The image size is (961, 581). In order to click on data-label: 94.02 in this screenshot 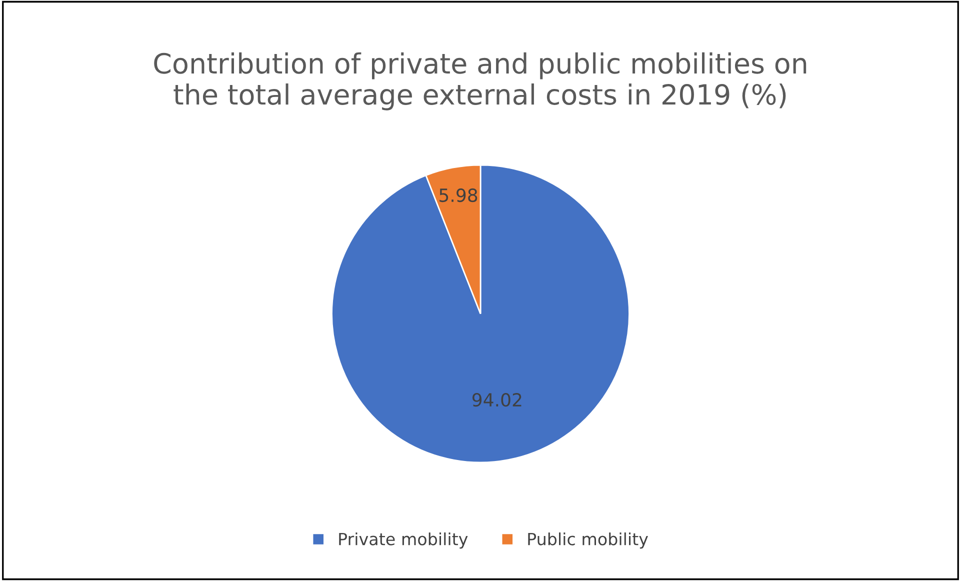, I will do `click(497, 399)`.